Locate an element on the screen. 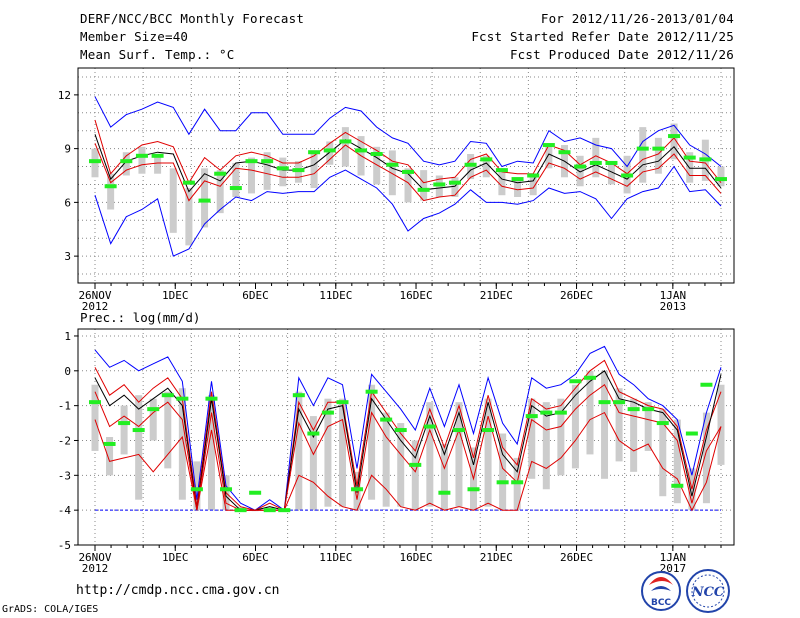 The height and width of the screenshot is (618, 800). variable-label: Mean Surf. Temp.: °C is located at coordinates (157, 54).